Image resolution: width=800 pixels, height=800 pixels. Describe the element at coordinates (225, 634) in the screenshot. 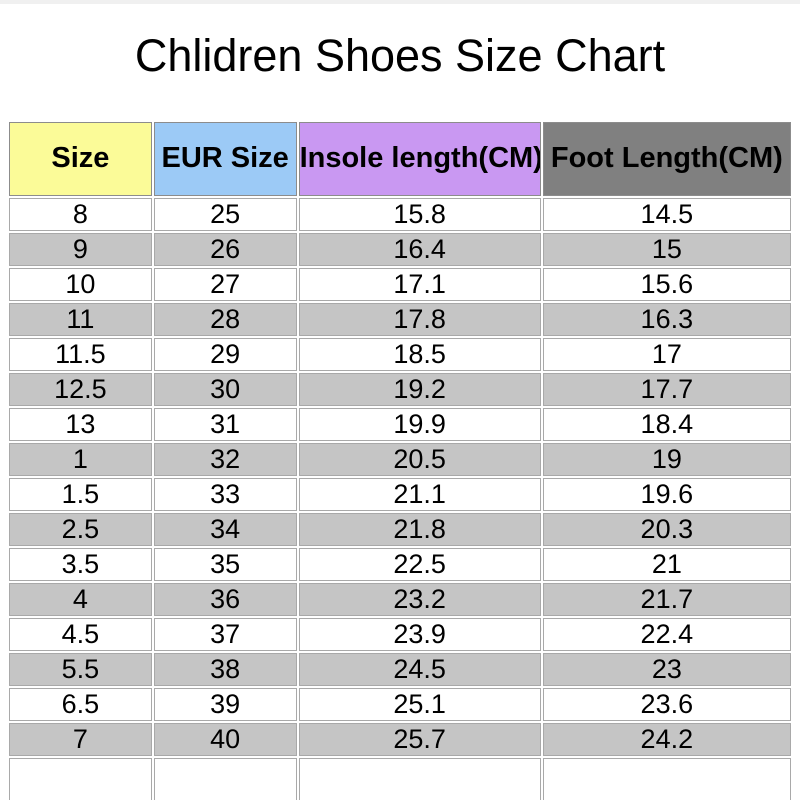

I see `table-cell: 37` at that location.